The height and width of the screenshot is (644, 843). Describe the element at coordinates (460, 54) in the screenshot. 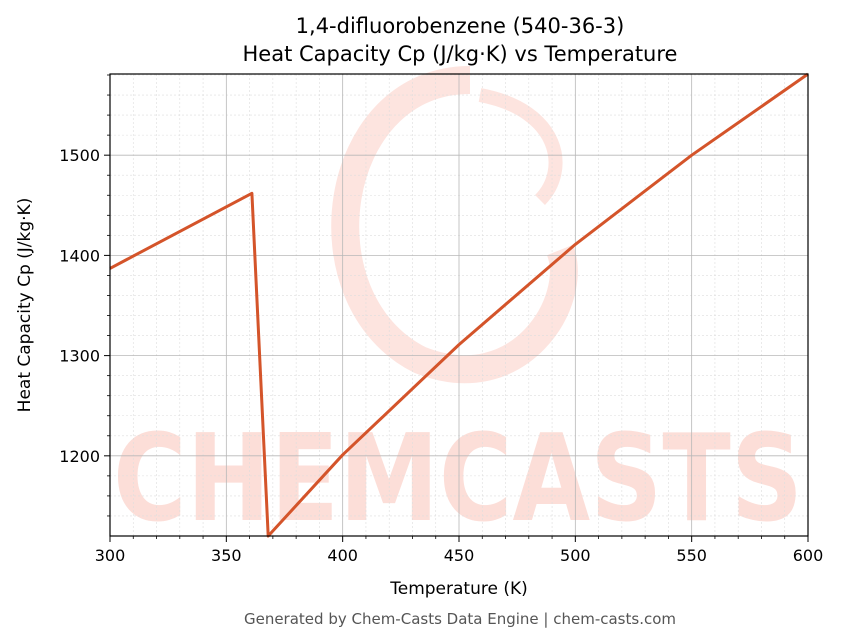

I see `chart-subtitle: Heat Capacity Cp (J/kg·K) vs Temperature` at that location.